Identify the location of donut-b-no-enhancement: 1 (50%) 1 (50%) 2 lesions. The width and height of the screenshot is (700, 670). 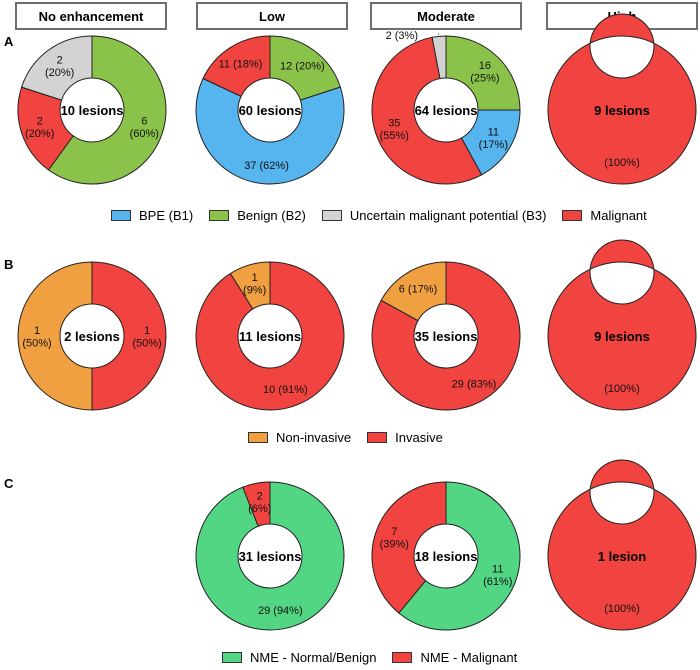
(92, 336).